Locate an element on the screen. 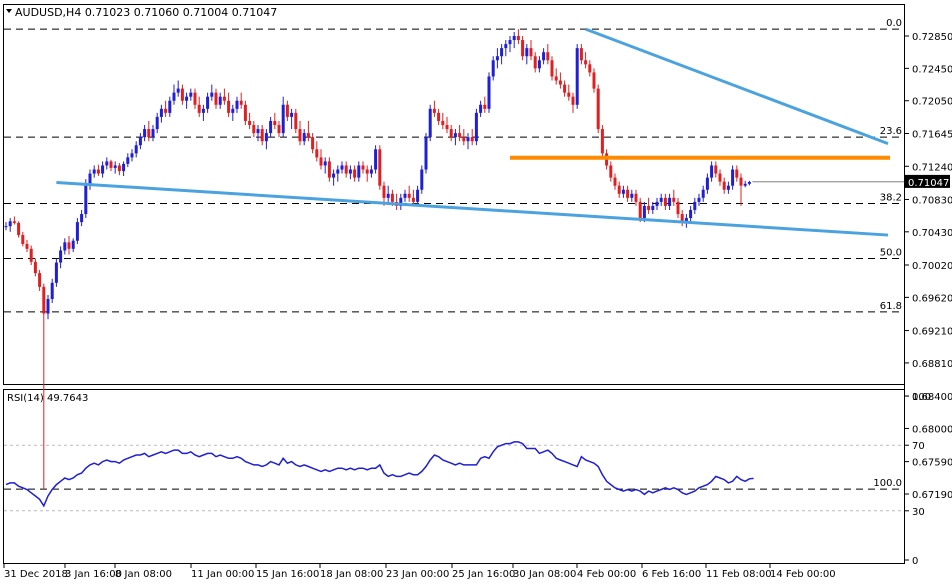 The image size is (952, 588). price-axis-label: 0.70830 is located at coordinates (932, 200).